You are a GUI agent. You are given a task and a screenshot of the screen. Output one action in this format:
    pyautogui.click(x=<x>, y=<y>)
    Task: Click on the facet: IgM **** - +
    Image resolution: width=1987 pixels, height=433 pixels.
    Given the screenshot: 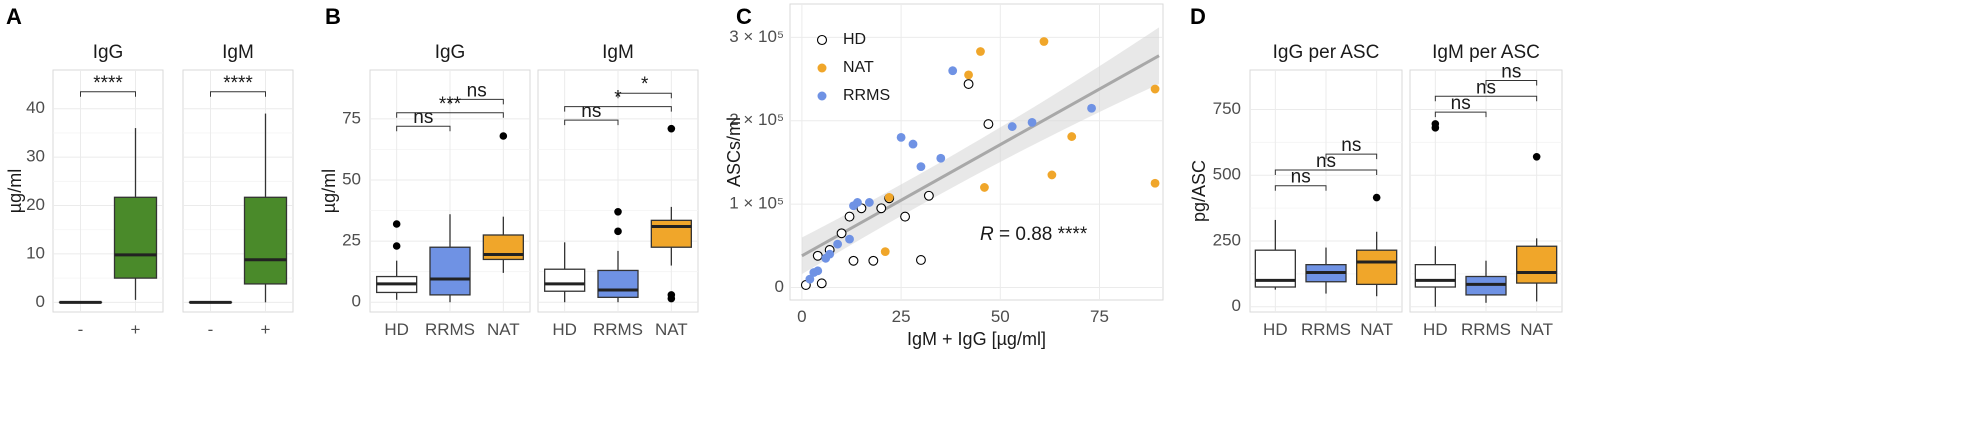 What is the action you would take?
    pyautogui.click(x=238, y=188)
    